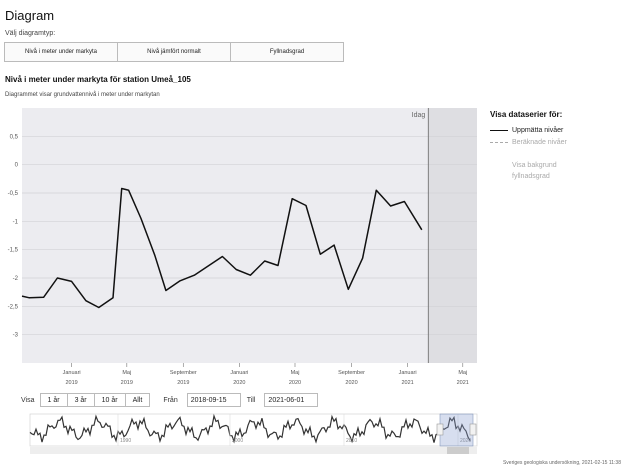 Image resolution: width=627 pixels, height=470 pixels. What do you see at coordinates (213, 400) in the screenshot?
I see `from-date-input` at bounding box center [213, 400].